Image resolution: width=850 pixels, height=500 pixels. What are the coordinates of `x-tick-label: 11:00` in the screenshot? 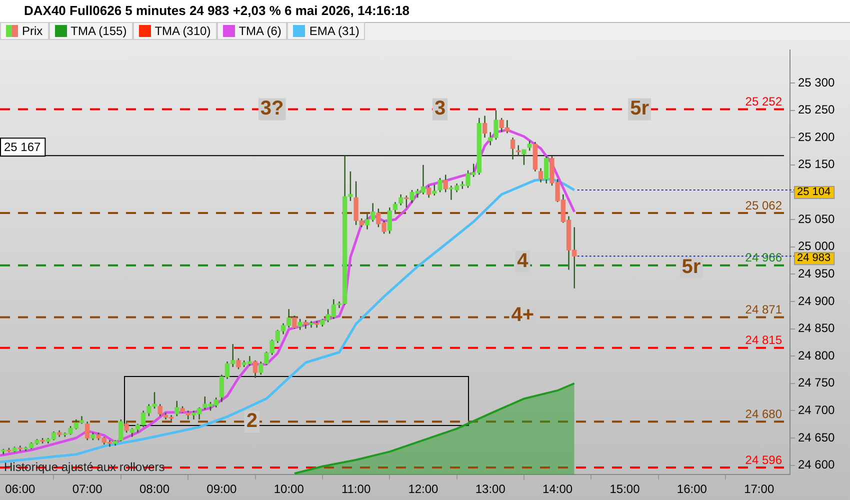 It's located at (356, 489).